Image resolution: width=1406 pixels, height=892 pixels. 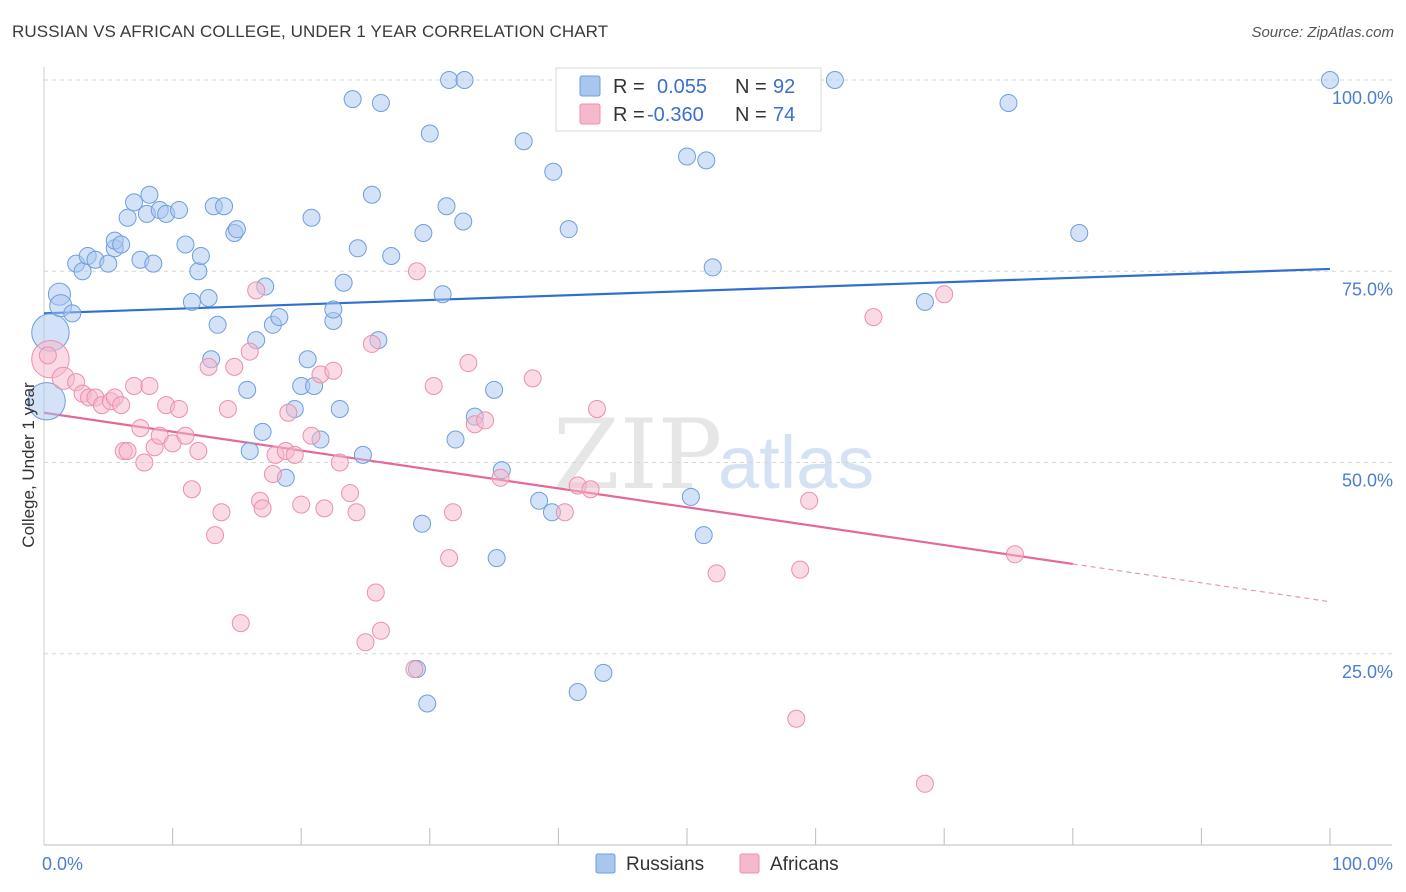 What do you see at coordinates (590, 114) in the screenshot?
I see `legend-swatch-africans` at bounding box center [590, 114].